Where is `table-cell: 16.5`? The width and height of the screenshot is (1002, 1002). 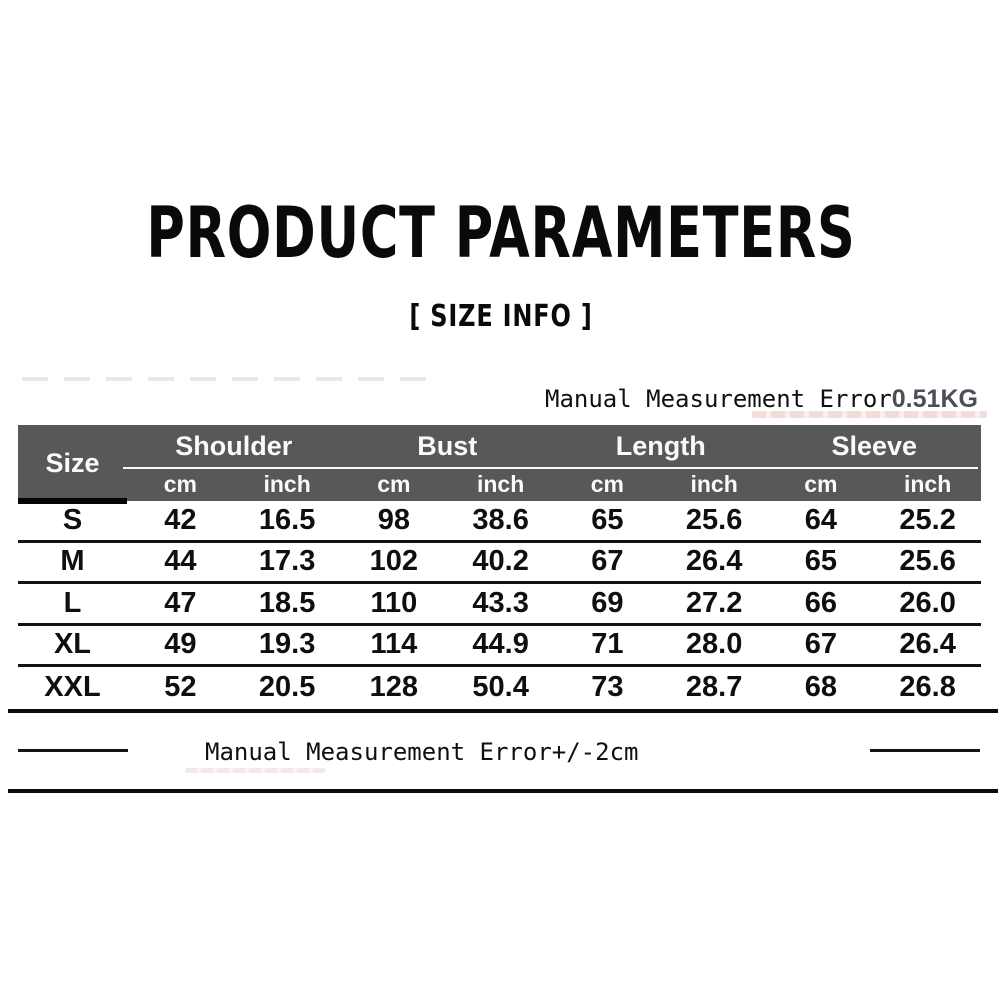
table-cell: 16.5 is located at coordinates (287, 519).